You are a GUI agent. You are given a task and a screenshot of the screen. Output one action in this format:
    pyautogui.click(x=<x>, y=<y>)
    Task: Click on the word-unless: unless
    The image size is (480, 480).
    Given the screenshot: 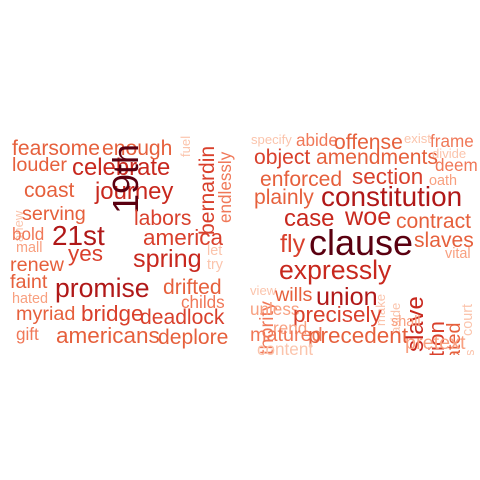 What is the action you would take?
    pyautogui.click(x=275, y=309)
    